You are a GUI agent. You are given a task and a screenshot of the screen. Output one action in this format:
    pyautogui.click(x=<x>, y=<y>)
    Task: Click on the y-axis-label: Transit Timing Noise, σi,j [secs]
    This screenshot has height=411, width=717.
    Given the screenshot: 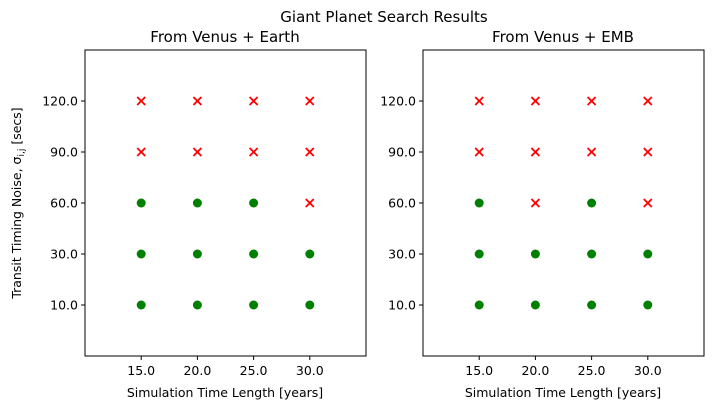 What is the action you would take?
    pyautogui.click(x=18, y=203)
    